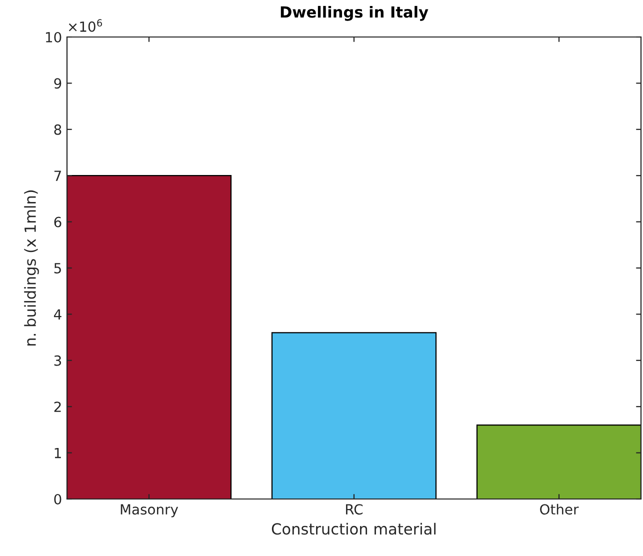  Describe the element at coordinates (354, 13) in the screenshot. I see `chart-title: Dwellings in Italy` at that location.